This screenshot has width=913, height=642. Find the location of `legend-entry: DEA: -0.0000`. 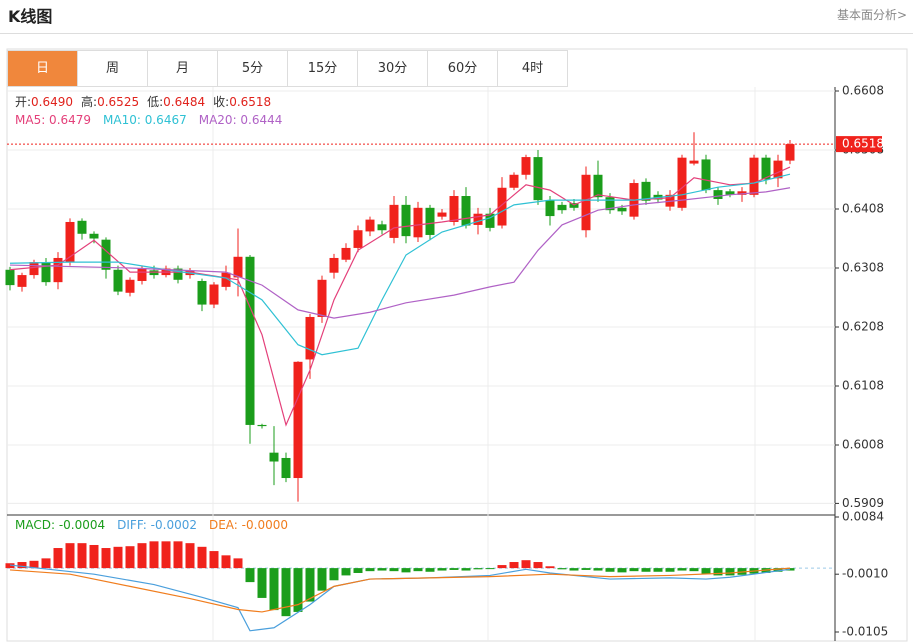

legend-entry: DEA: -0.0000 is located at coordinates (248, 525).